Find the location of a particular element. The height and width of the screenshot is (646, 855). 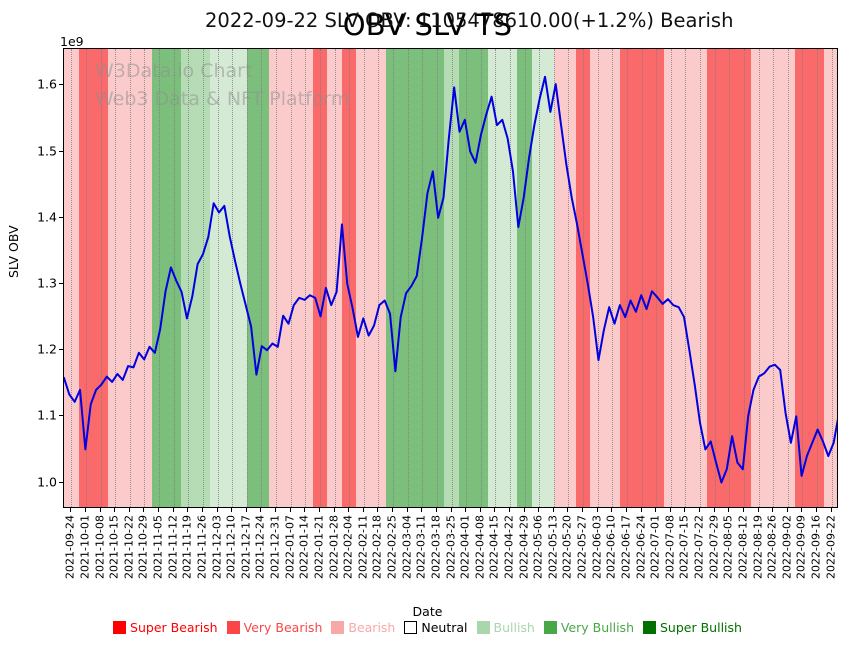

x-tick-label: 2022-09-02 is located at coordinates (787, 547).